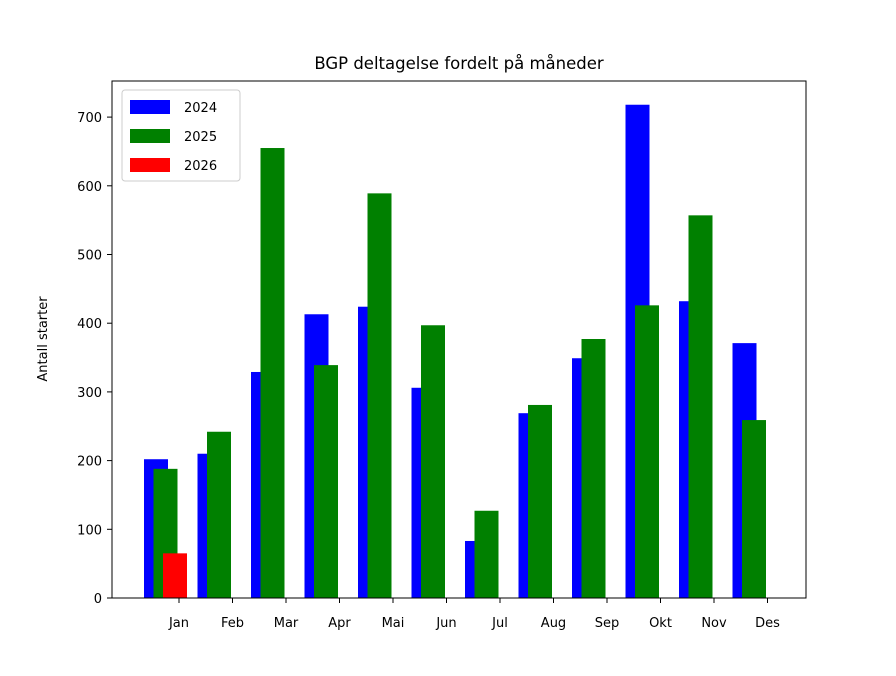  I want to click on x-tick-label: Feb, so click(232, 623).